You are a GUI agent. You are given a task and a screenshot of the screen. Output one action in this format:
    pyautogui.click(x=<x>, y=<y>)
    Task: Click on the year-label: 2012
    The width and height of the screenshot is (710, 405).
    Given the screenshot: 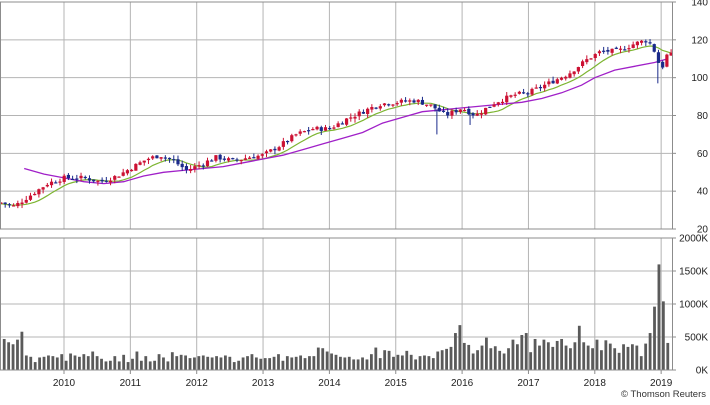 What is the action you would take?
    pyautogui.click(x=197, y=383)
    